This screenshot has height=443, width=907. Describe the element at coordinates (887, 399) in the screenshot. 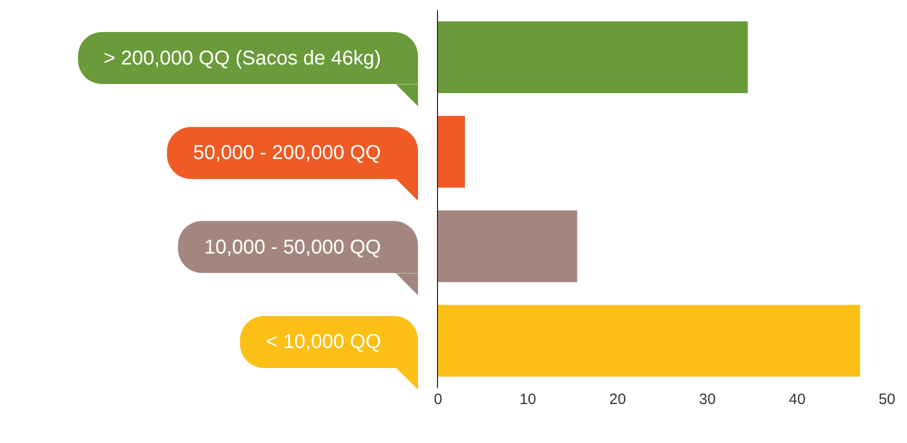

I see `x-tick-label: 50` at that location.